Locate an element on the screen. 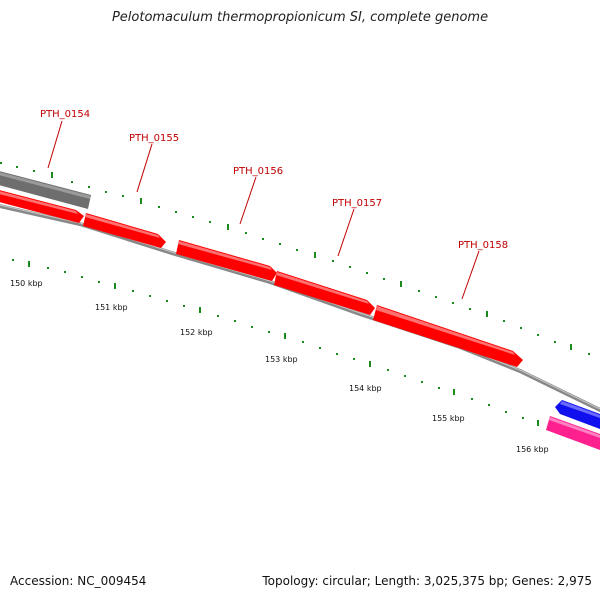  kbp-label-153: 153 kbp is located at coordinates (281, 359).